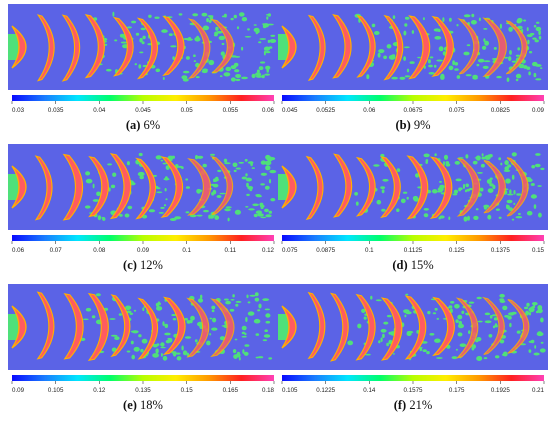 The width and height of the screenshot is (550, 425). Describe the element at coordinates (231, 250) in the screenshot. I see `colorbar-tick-label: 0.11` at that location.